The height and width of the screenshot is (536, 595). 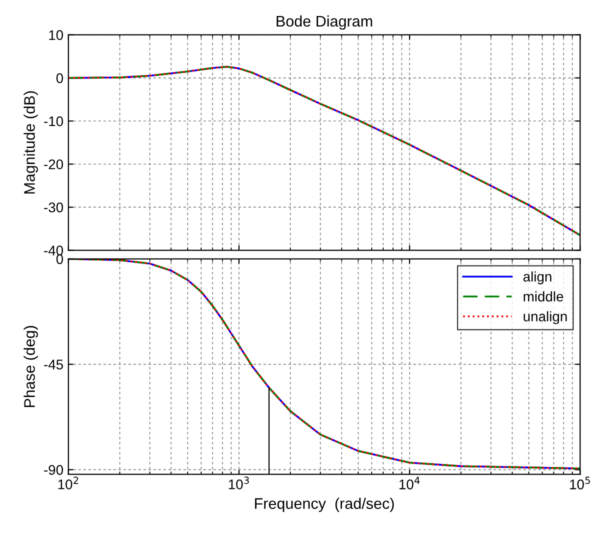 What do you see at coordinates (580, 483) in the screenshot?
I see `x-tick-label: 10$^{5}$` at bounding box center [580, 483].